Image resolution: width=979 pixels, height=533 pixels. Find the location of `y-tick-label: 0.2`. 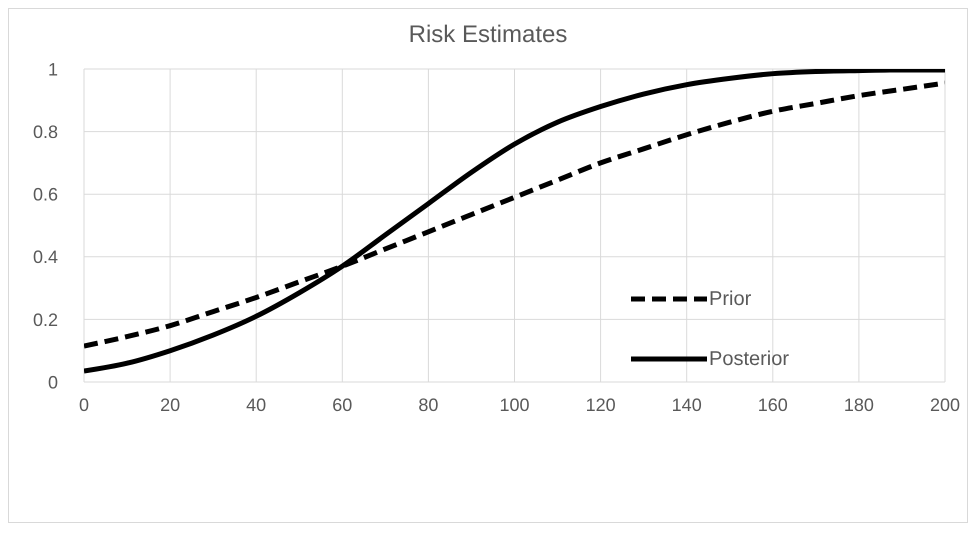

y-tick-label: 0.2 is located at coordinates (45, 320).